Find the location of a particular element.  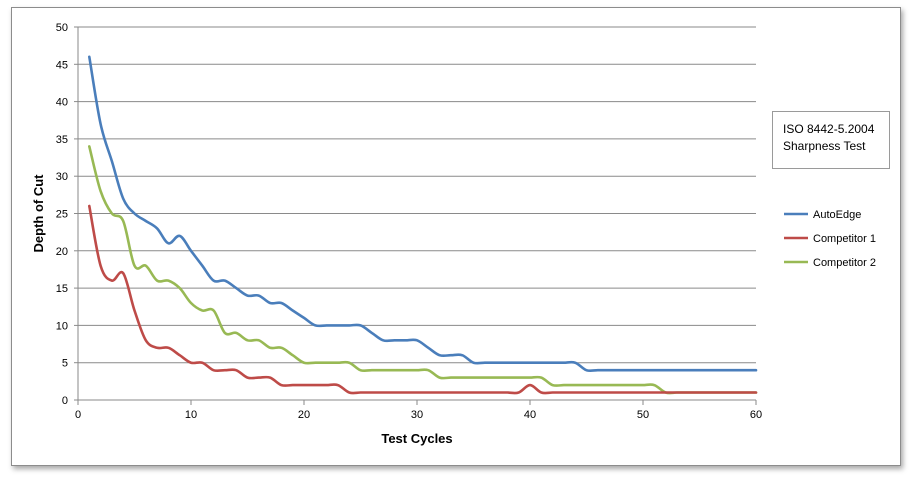

y-tick-label: 0 is located at coordinates (65, 401).